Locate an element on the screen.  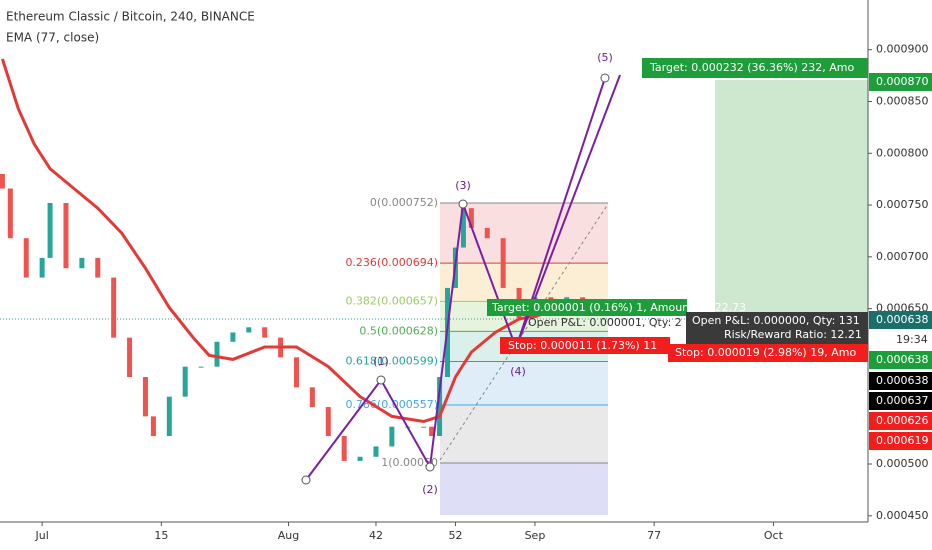
wave-label: (4) is located at coordinates (518, 371).